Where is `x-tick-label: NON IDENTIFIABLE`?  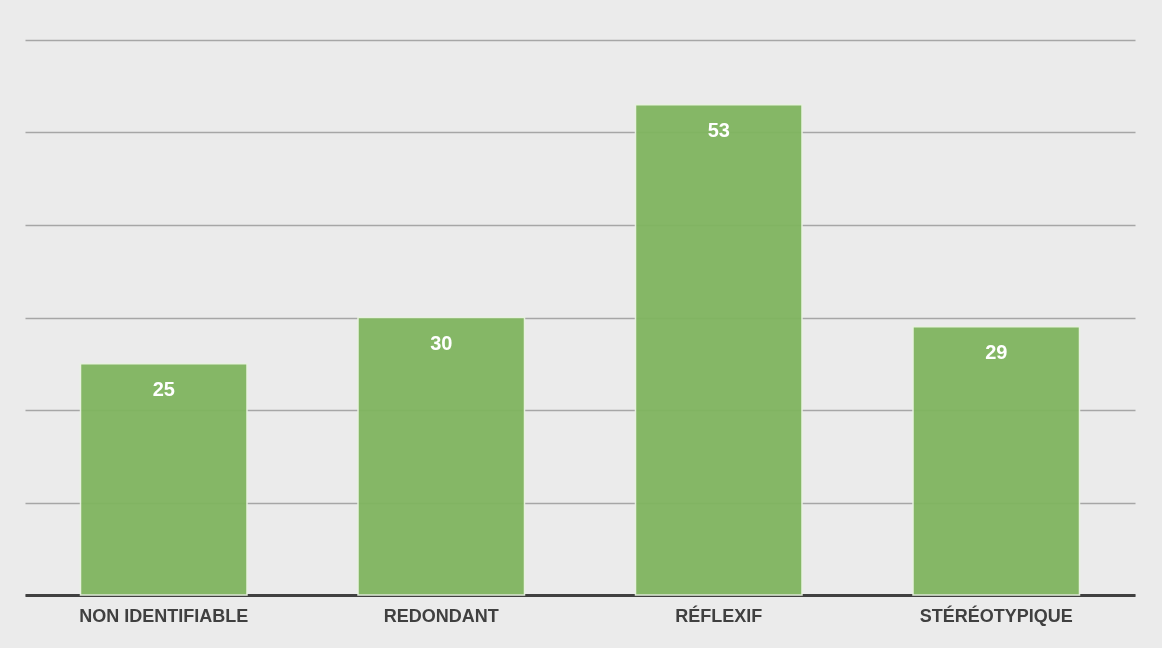
x-tick-label: NON IDENTIFIABLE is located at coordinates (164, 615).